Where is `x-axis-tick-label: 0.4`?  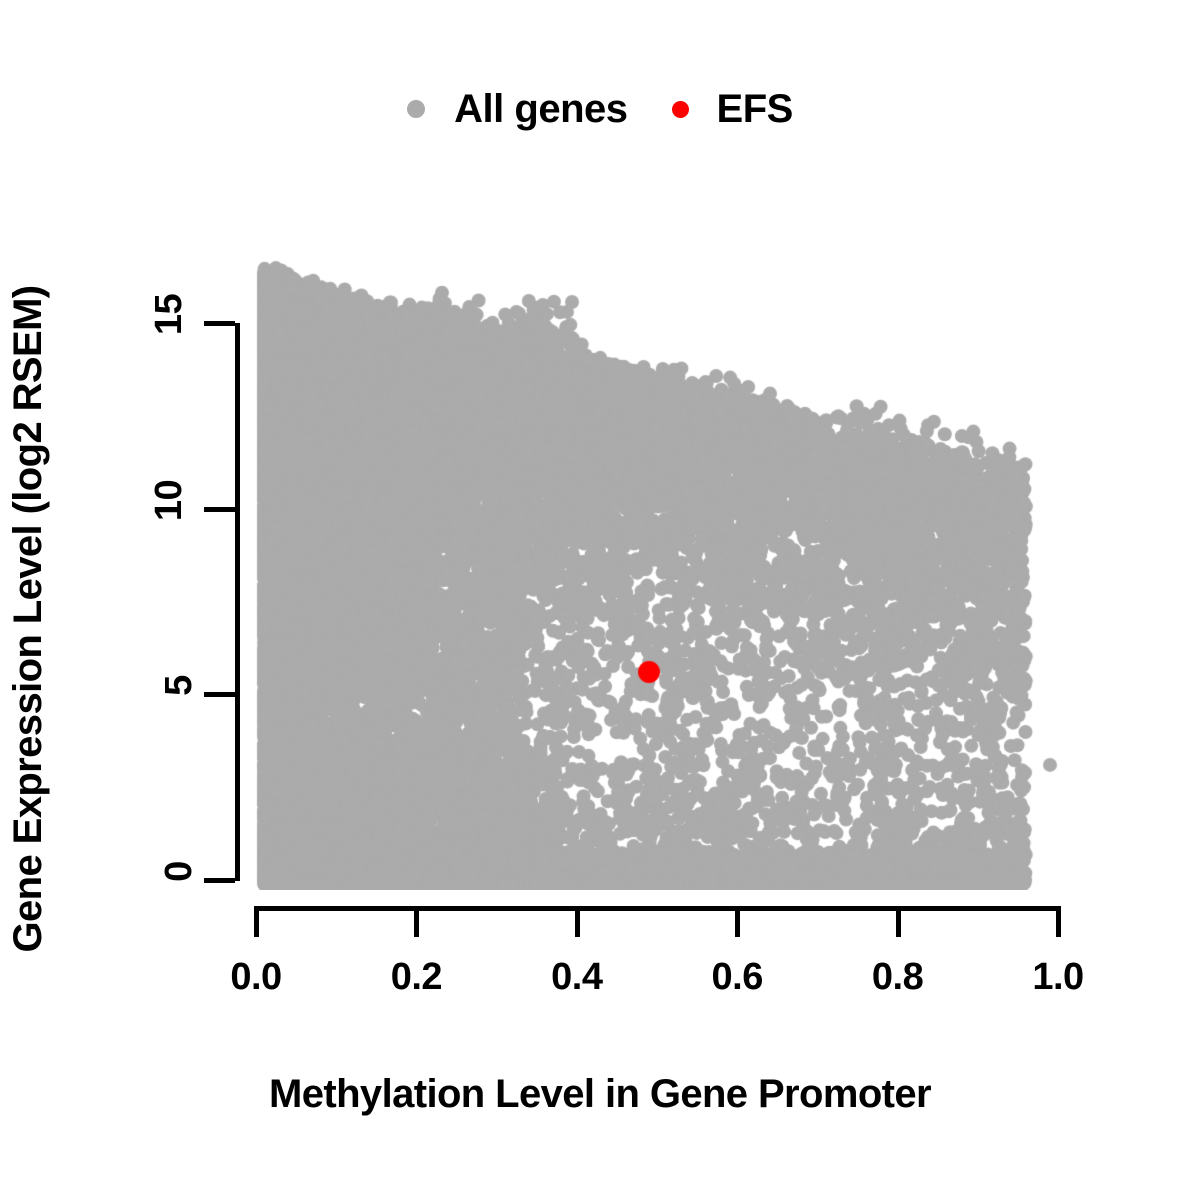
x-axis-tick-label: 0.4 is located at coordinates (577, 977).